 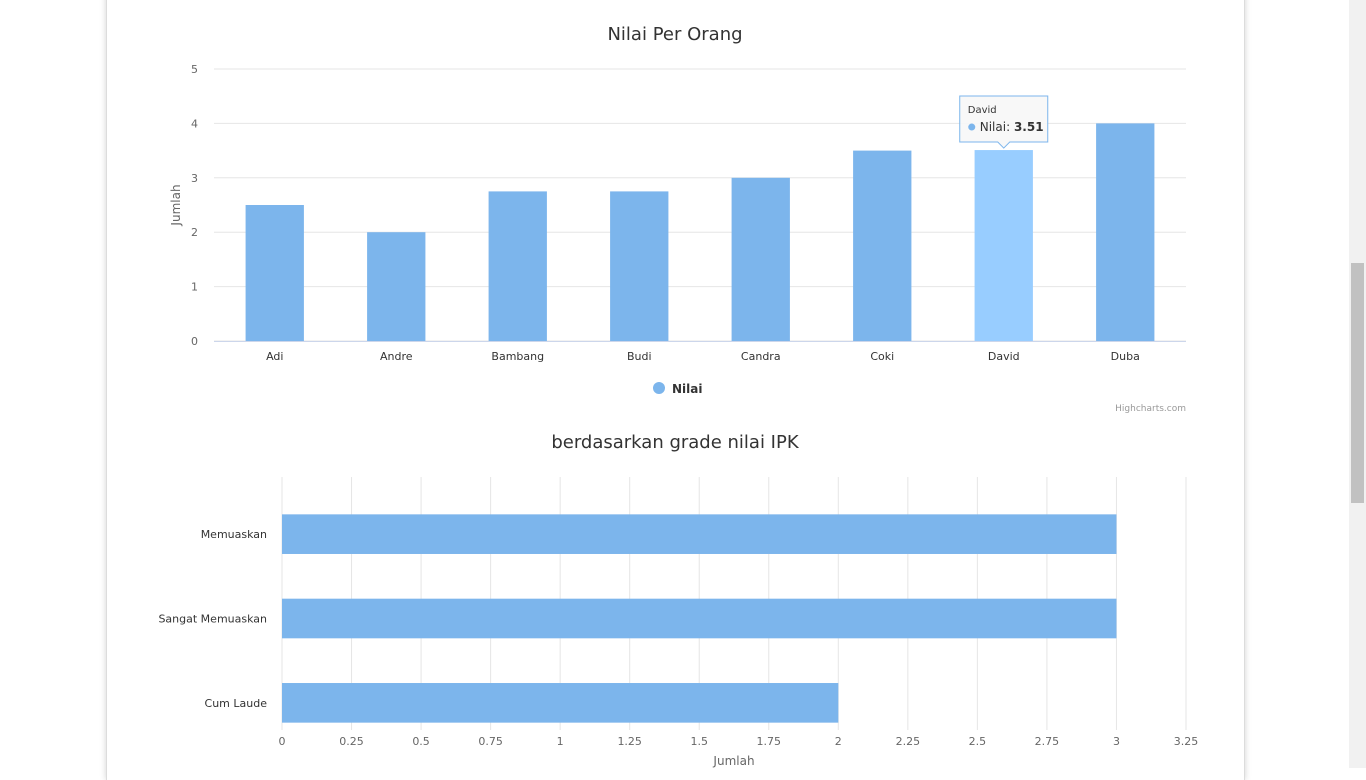 What do you see at coordinates (194, 178) in the screenshot?
I see `y-tick-label: 3` at bounding box center [194, 178].